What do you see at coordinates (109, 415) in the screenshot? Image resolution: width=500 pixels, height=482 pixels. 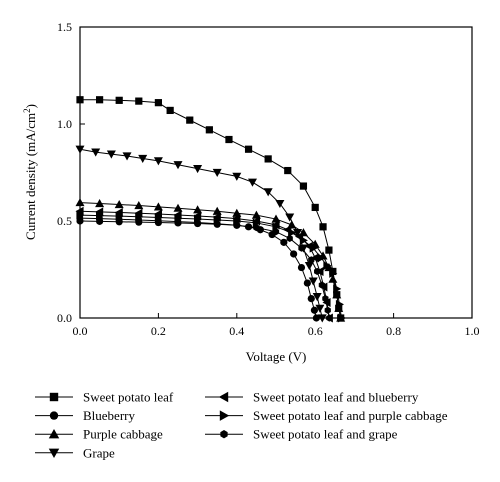 I see `legend-label: Blueberry` at bounding box center [109, 415].